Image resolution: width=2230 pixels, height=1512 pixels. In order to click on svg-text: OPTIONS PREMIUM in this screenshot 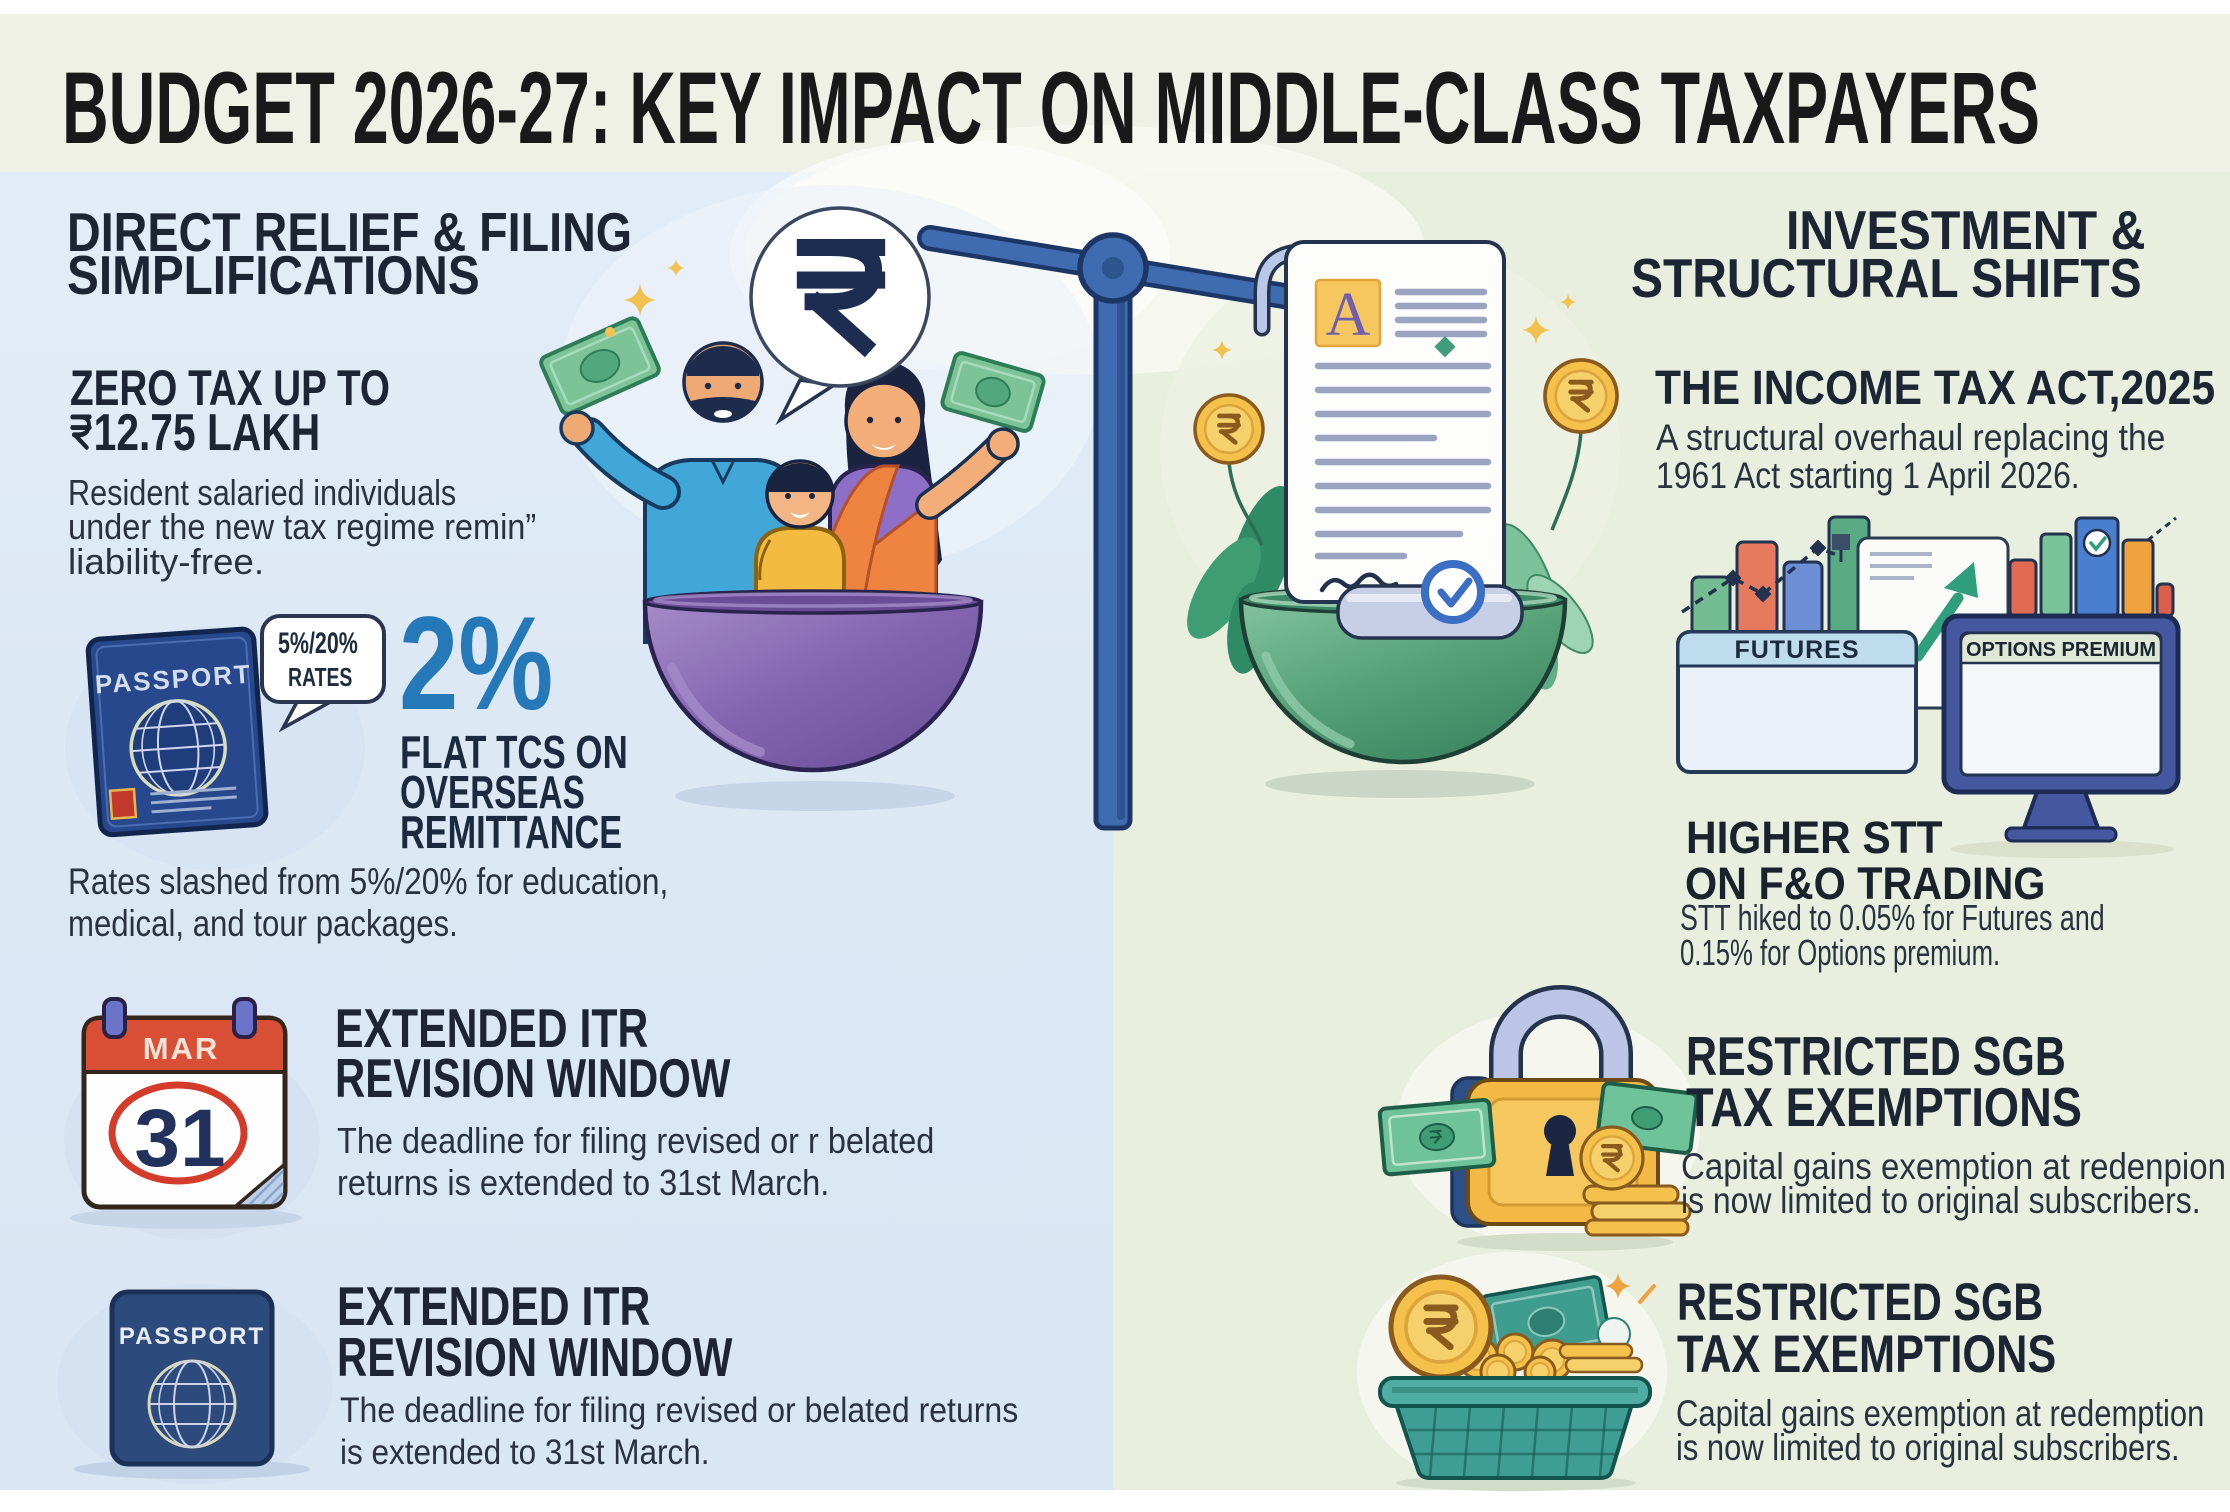, I will do `click(2061, 650)`.